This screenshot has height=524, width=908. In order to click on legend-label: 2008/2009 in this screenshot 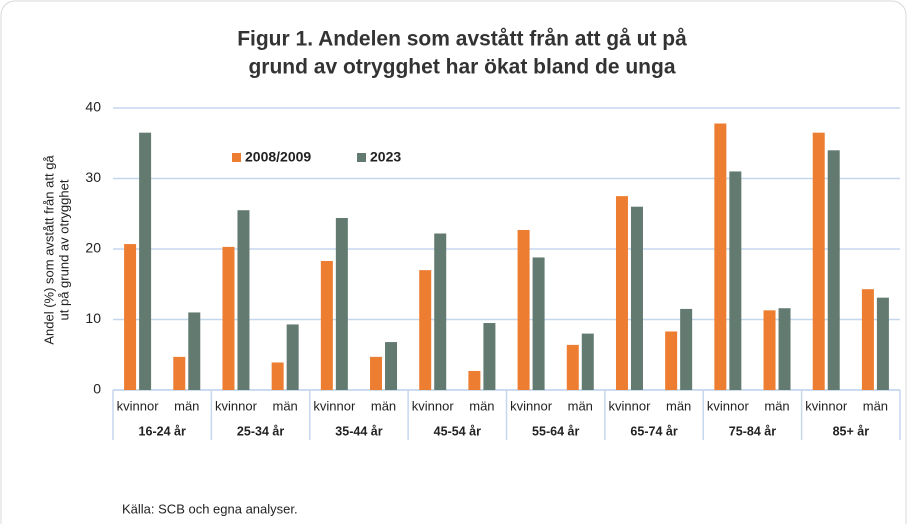, I will do `click(278, 157)`.